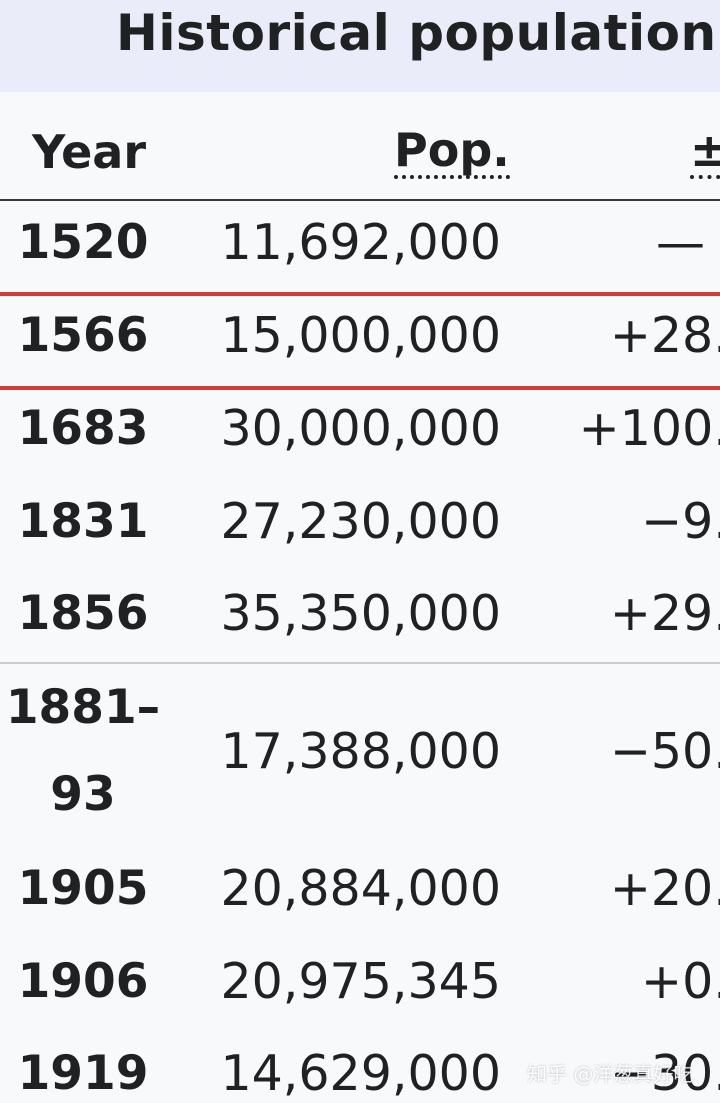 The image size is (720, 1103). I want to click on row-pop-1906: 20,975,345, so click(360, 981).